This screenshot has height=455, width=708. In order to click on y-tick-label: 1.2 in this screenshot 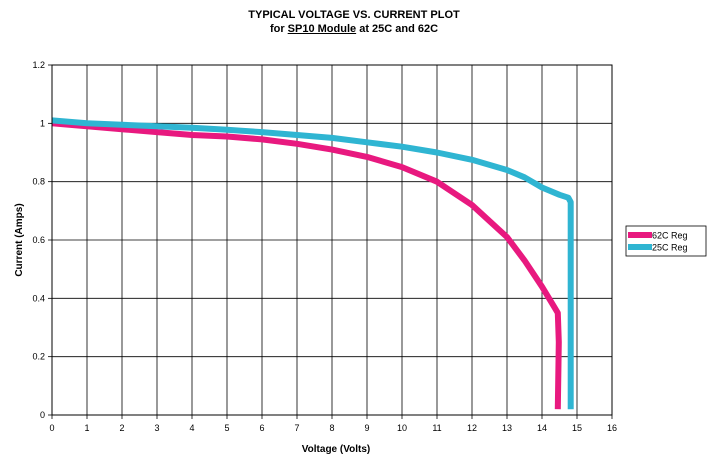, I will do `click(38, 65)`.